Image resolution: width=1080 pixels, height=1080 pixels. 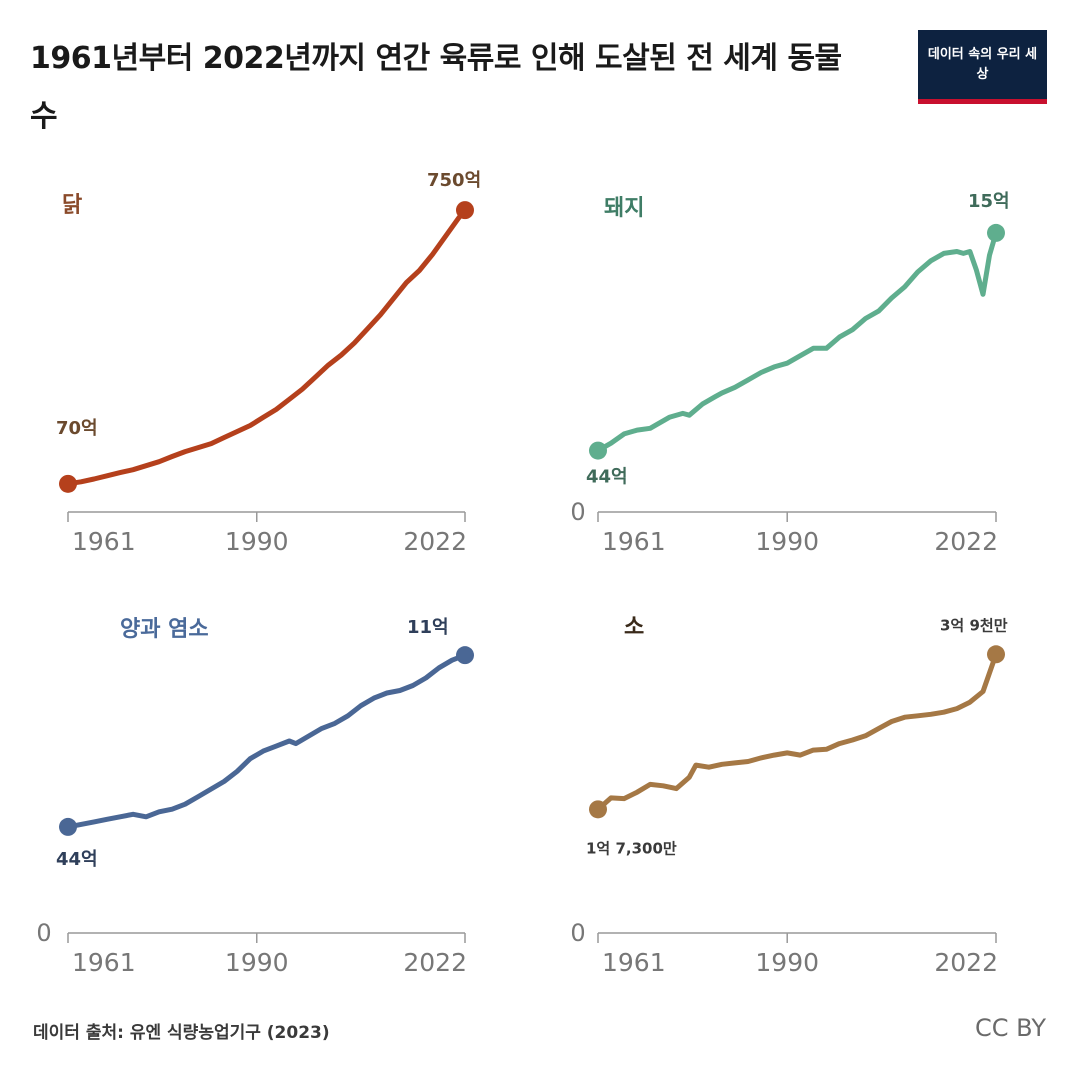 What do you see at coordinates (77, 859) in the screenshot?
I see `sheep-goat-start-label: 44억` at bounding box center [77, 859].